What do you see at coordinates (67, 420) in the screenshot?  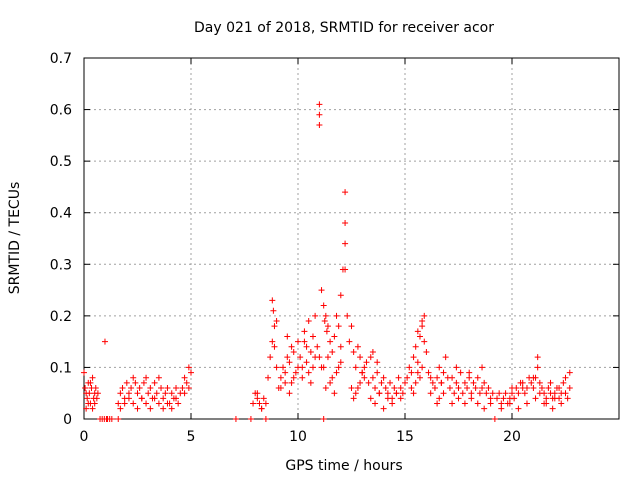 I see `y-tick-label: 0` at bounding box center [67, 420].